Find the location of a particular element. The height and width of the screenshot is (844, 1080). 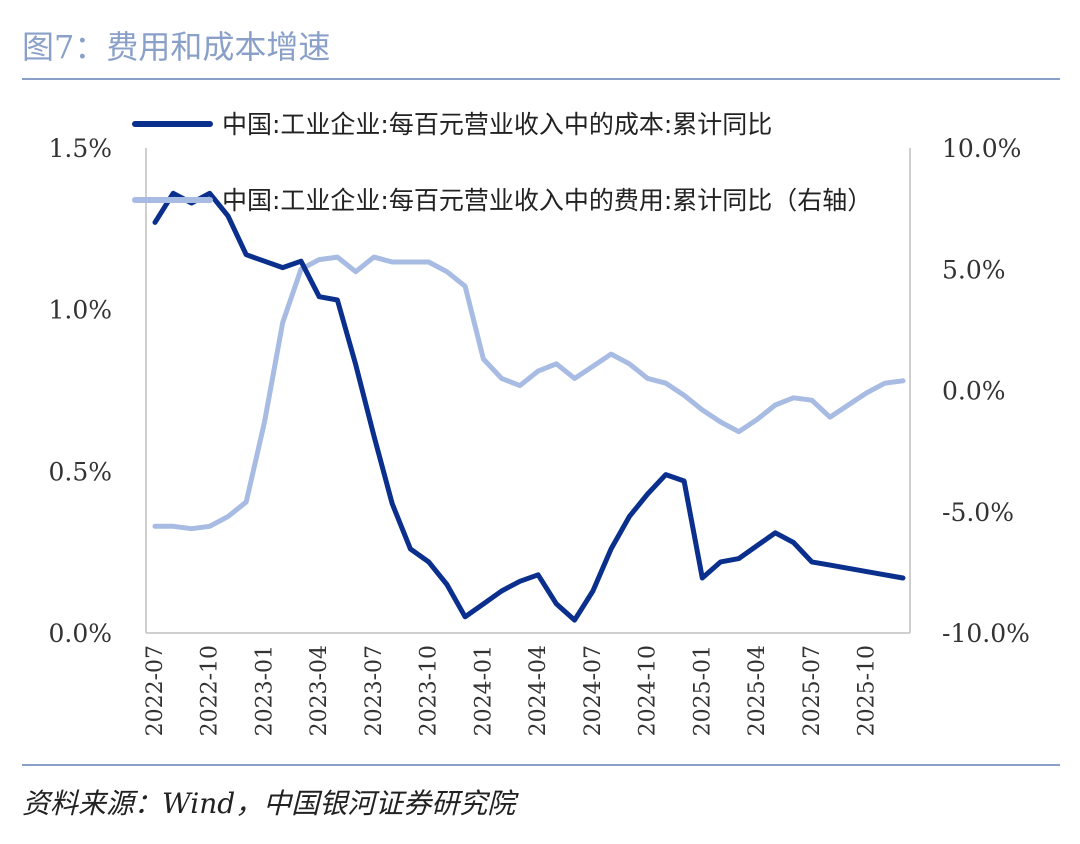

x-tick-label: 2025-07 is located at coordinates (812, 690).